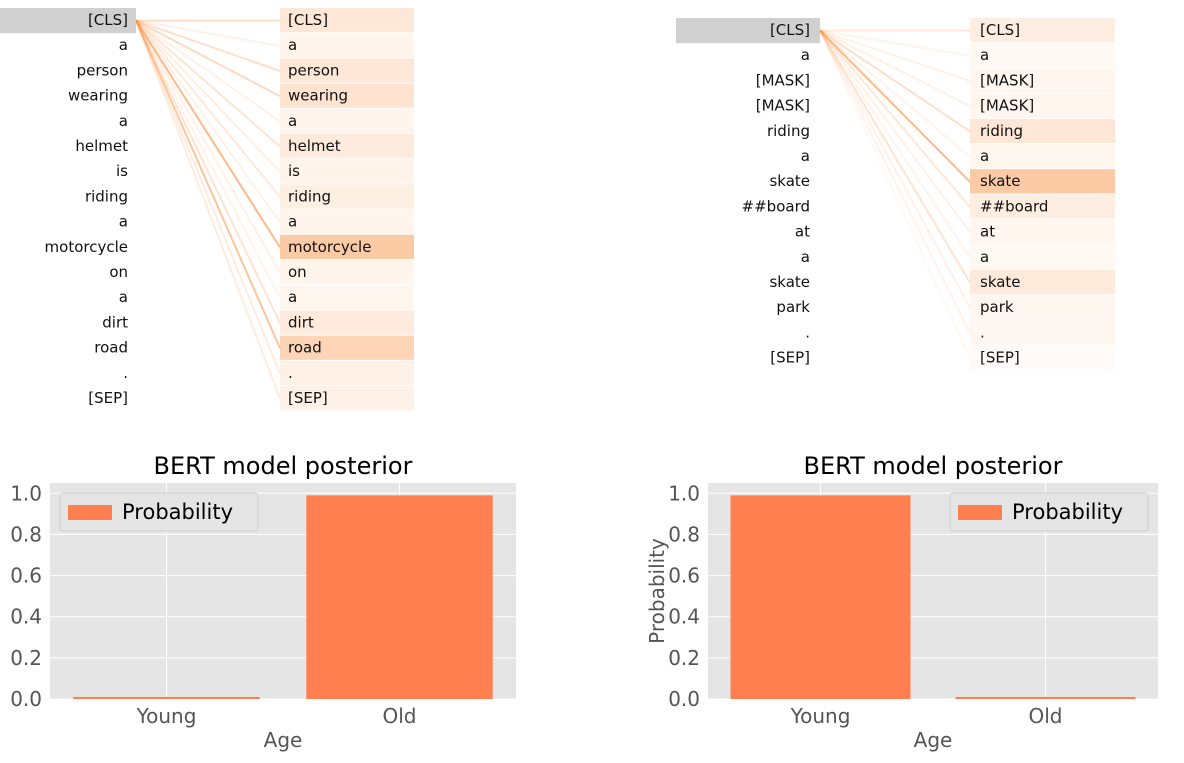 This screenshot has height=763, width=1184. What do you see at coordinates (118, 272) in the screenshot?
I see `left-token: on` at bounding box center [118, 272].